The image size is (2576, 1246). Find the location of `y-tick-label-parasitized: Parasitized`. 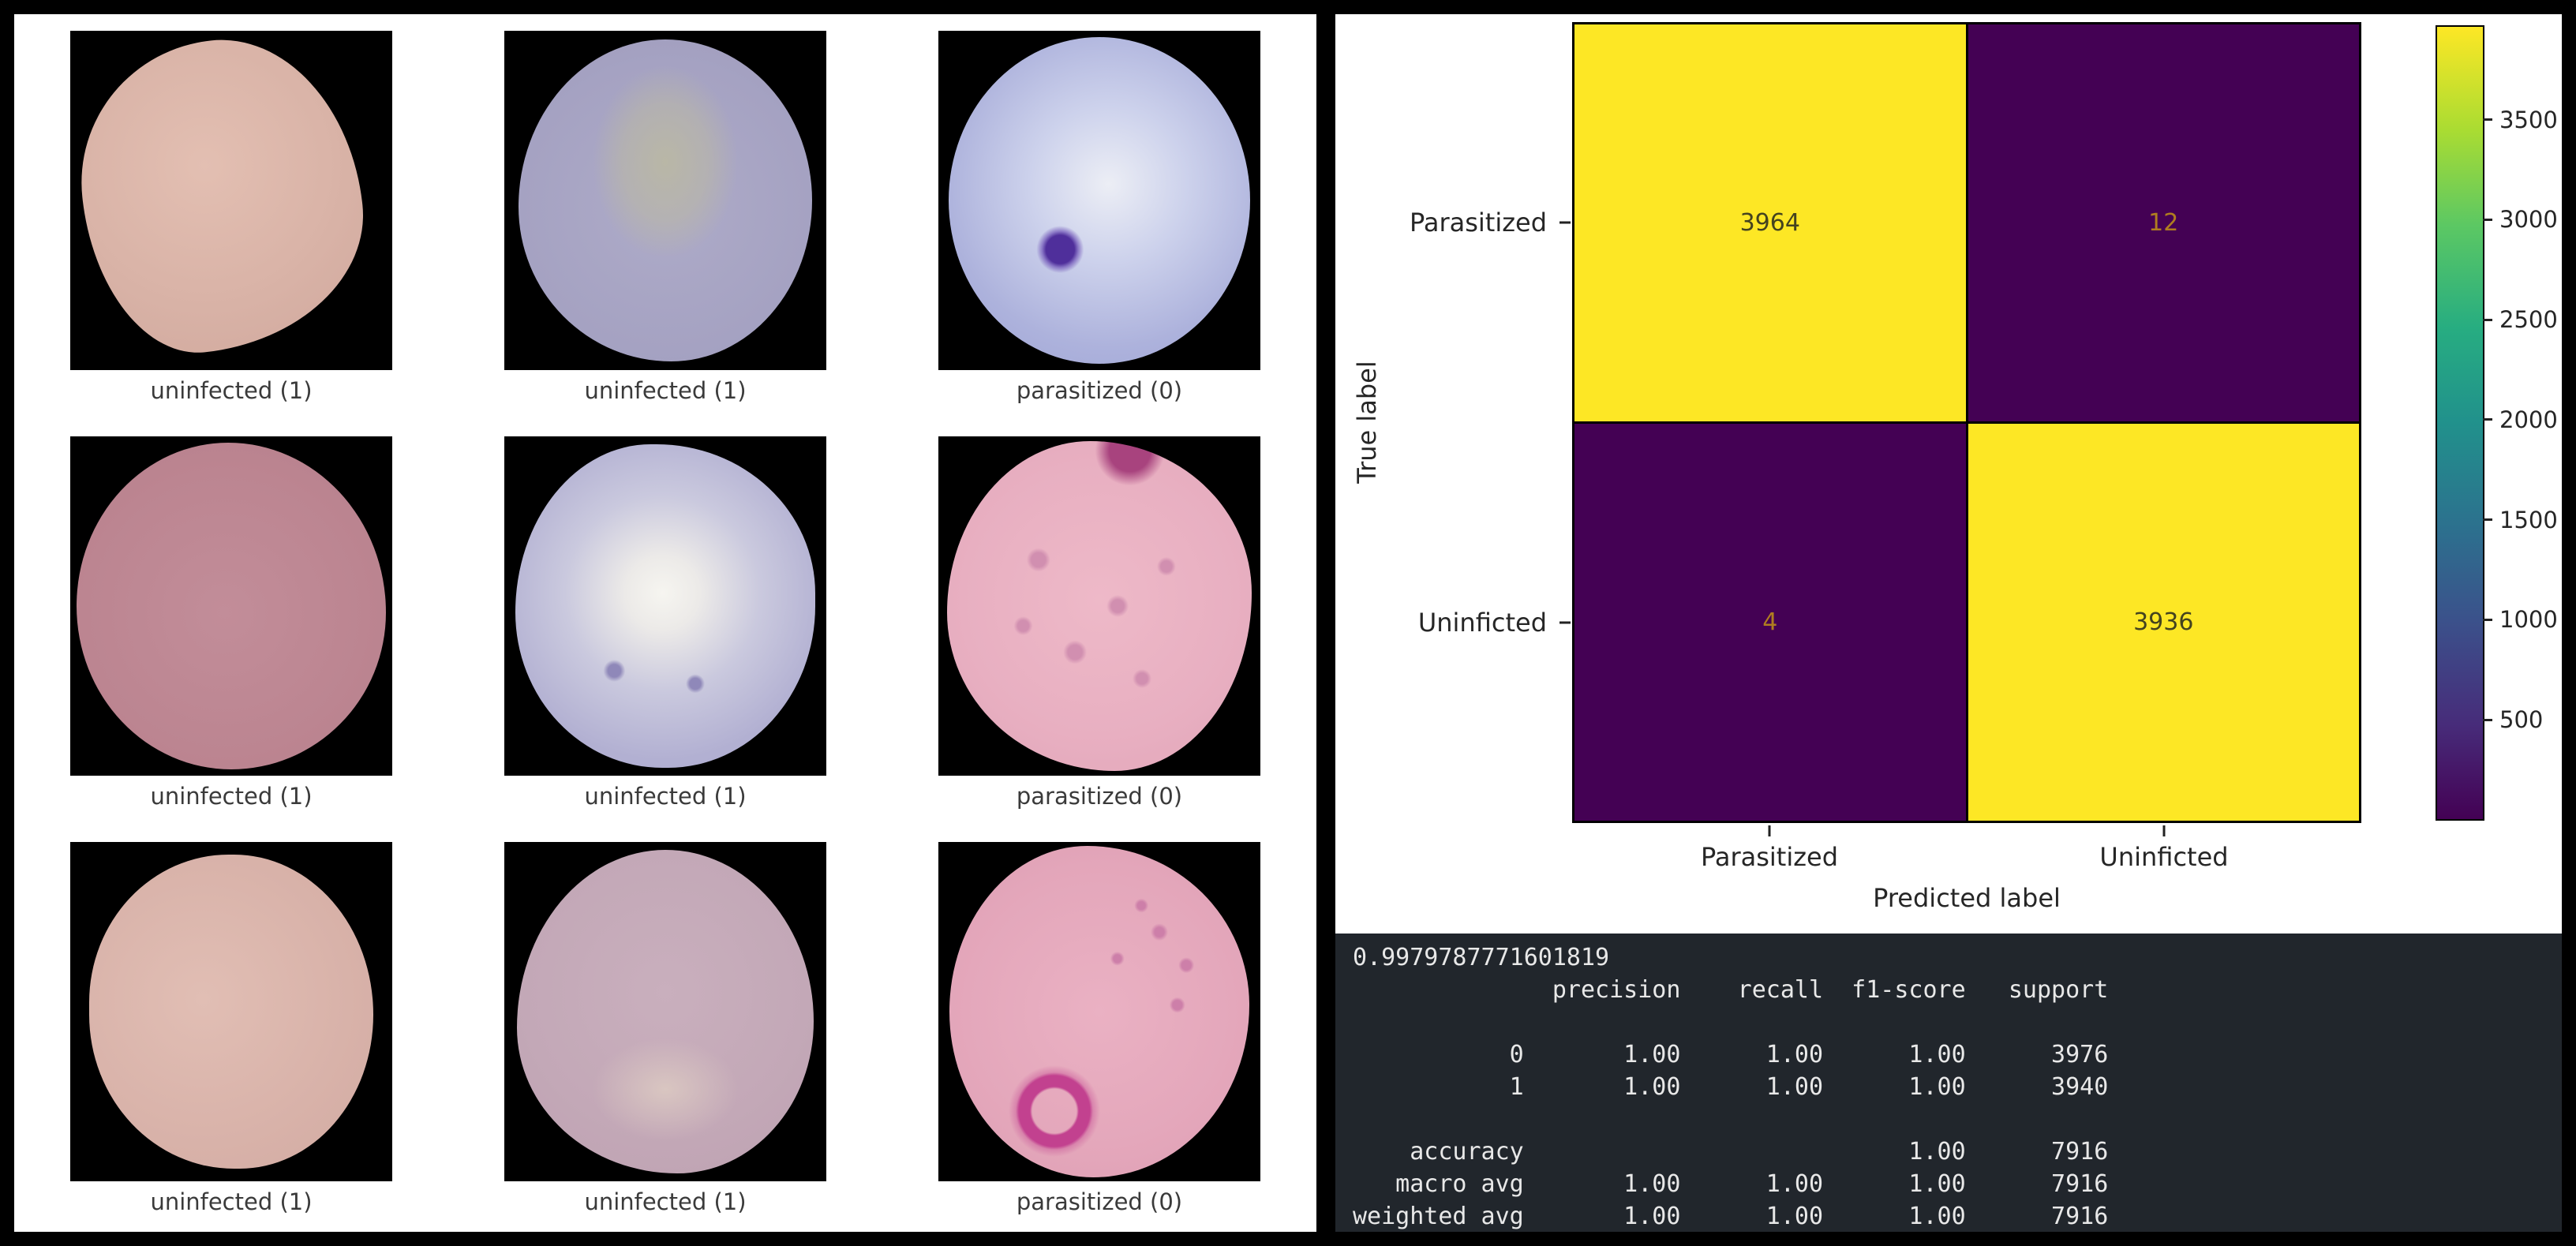

y-tick-label-parasitized: Parasitized is located at coordinates (1478, 223).